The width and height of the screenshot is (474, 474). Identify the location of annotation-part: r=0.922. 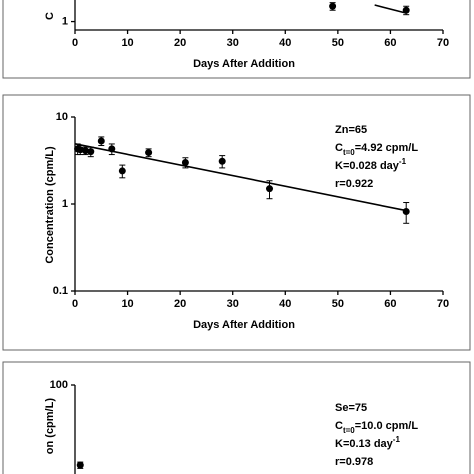
(354, 184).